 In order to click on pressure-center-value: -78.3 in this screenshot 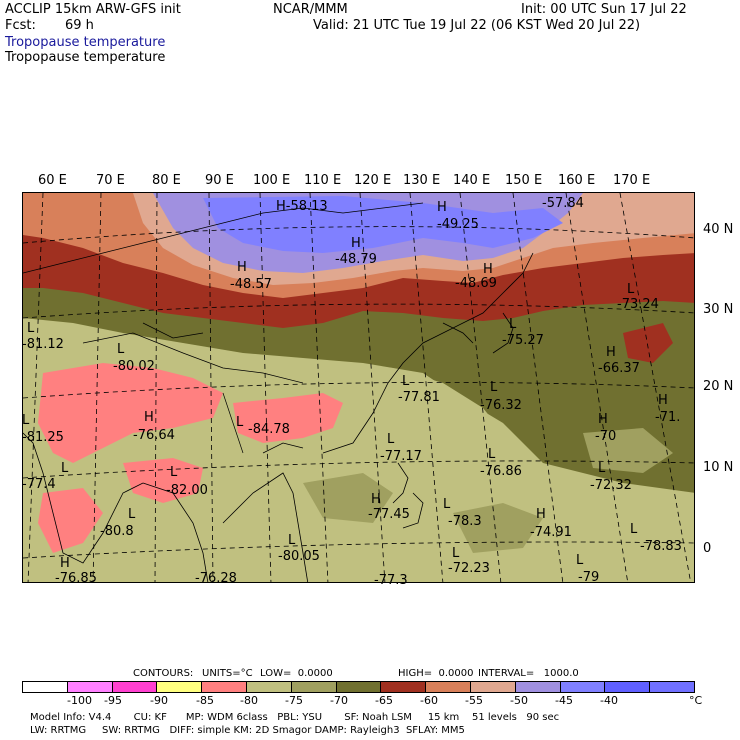, I will do `click(465, 521)`.